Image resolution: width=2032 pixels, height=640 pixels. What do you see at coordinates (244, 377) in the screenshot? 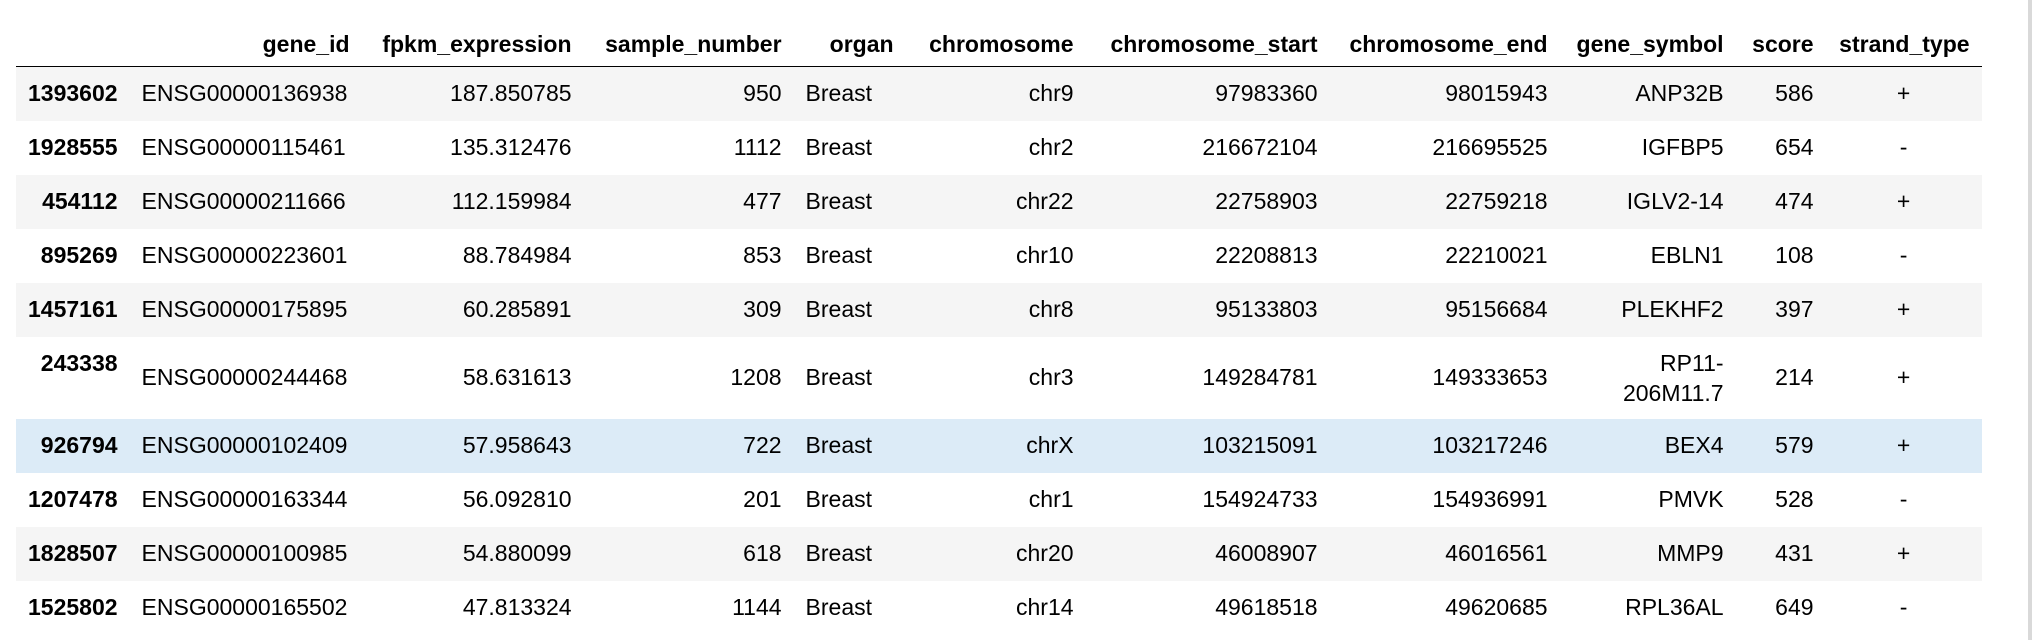
I see `cell-gene-id: ENSG00000244468` at bounding box center [244, 377].